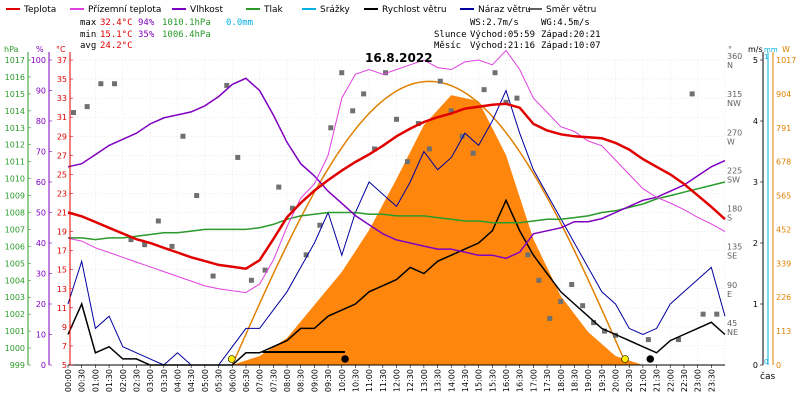 This screenshot has width=800, height=400. Describe the element at coordinates (616, 380) in the screenshot. I see `x-tick-label: 20:00` at that location.